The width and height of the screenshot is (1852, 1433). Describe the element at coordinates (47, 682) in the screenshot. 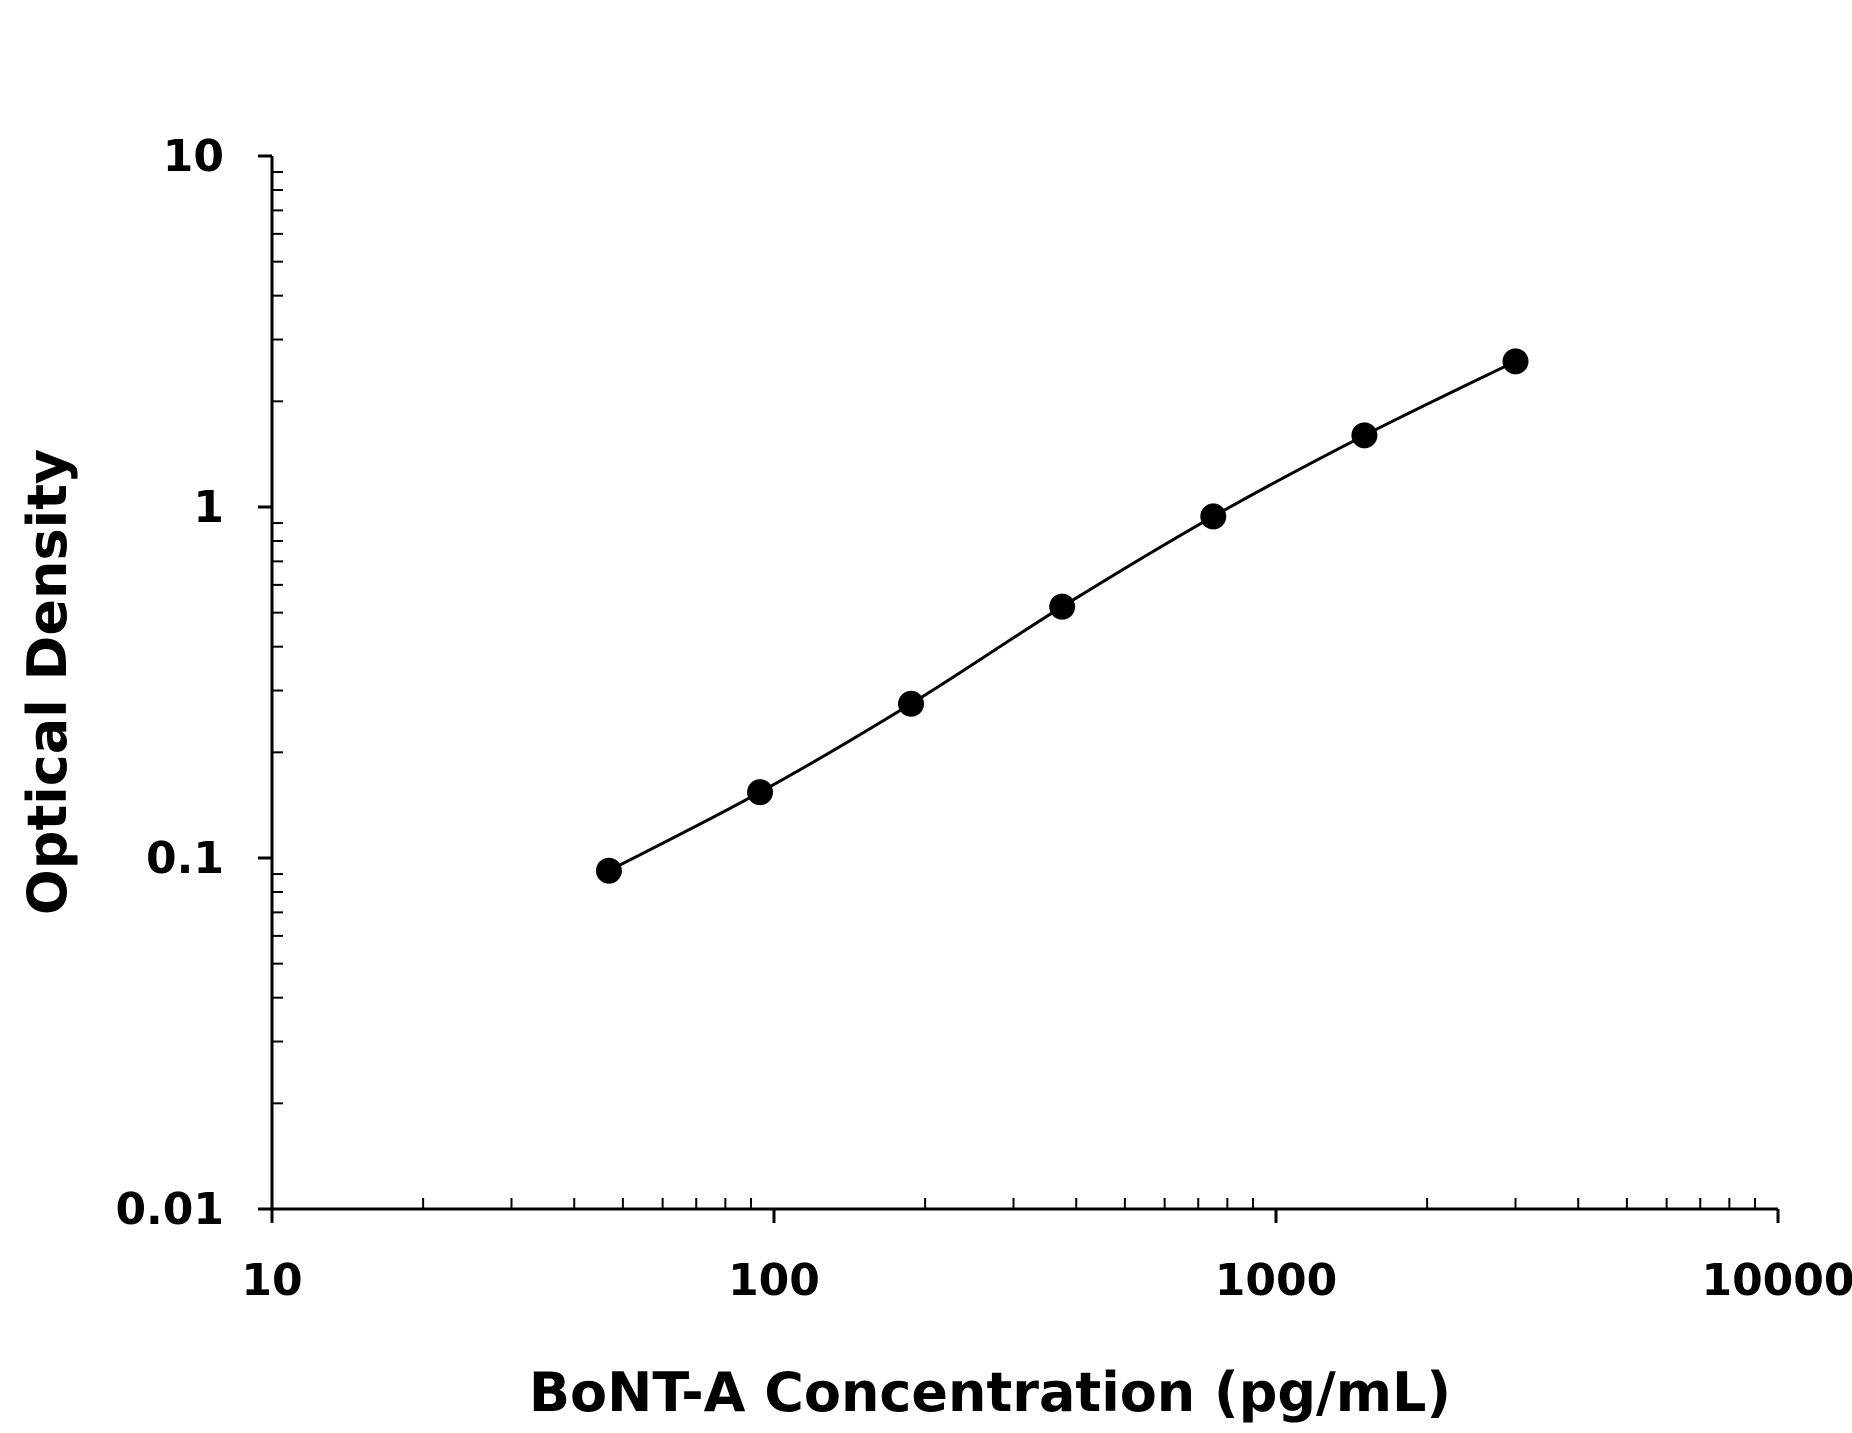

I see `y-axis-title: Optical Density` at that location.